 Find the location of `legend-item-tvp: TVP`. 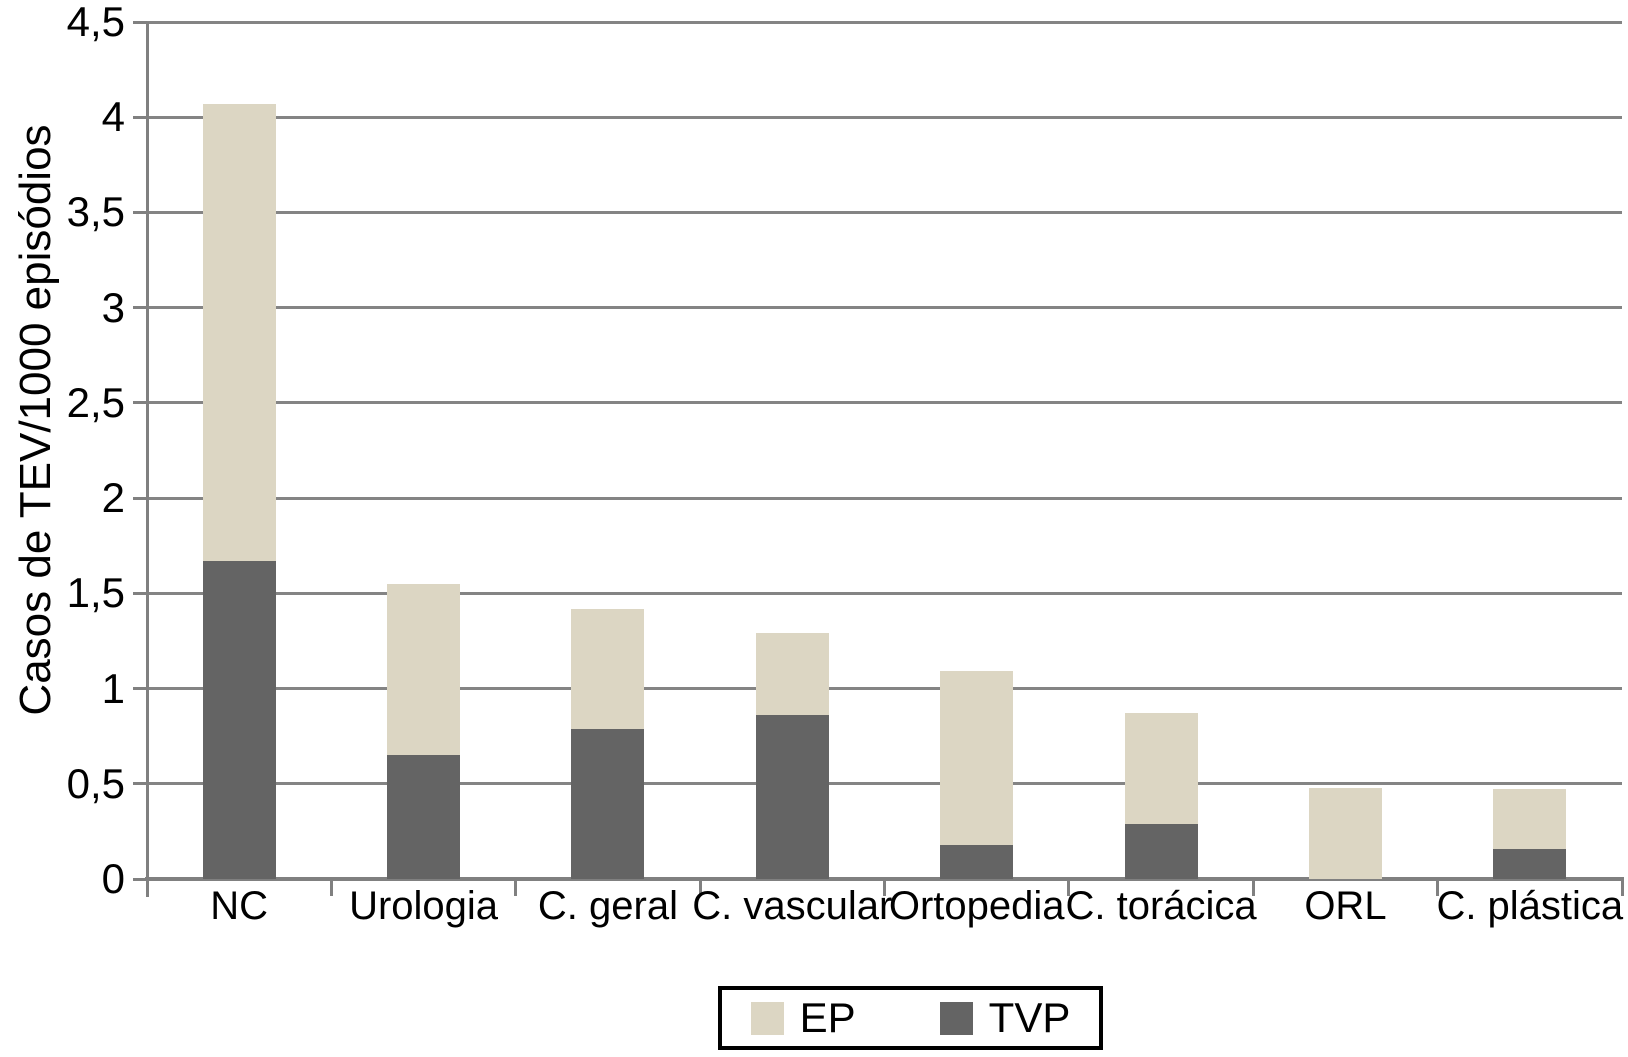

legend-item-tvp: TVP is located at coordinates (1005, 1017).